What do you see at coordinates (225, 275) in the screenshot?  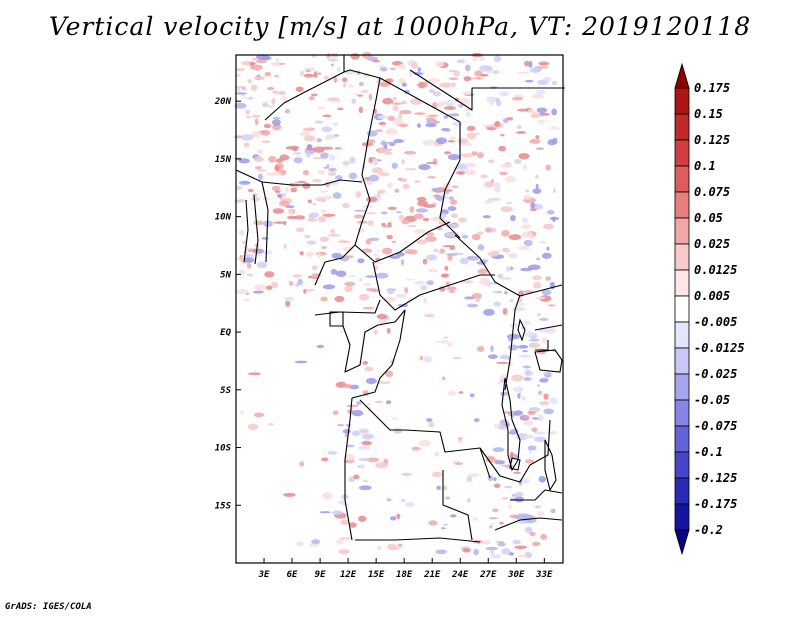 I see `lat-tick-label: 5N` at bounding box center [225, 275].